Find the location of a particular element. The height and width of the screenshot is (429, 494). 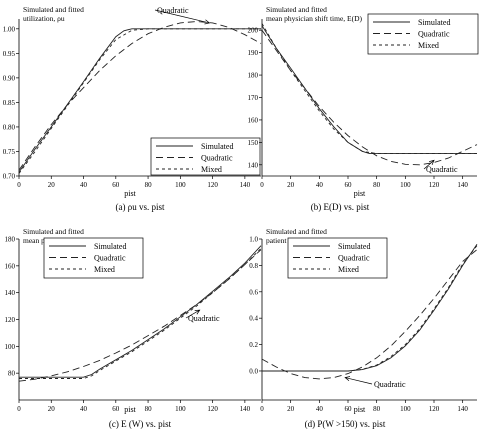

panel-caption: (d) P(W >150) vs. pist is located at coordinates (345, 424).